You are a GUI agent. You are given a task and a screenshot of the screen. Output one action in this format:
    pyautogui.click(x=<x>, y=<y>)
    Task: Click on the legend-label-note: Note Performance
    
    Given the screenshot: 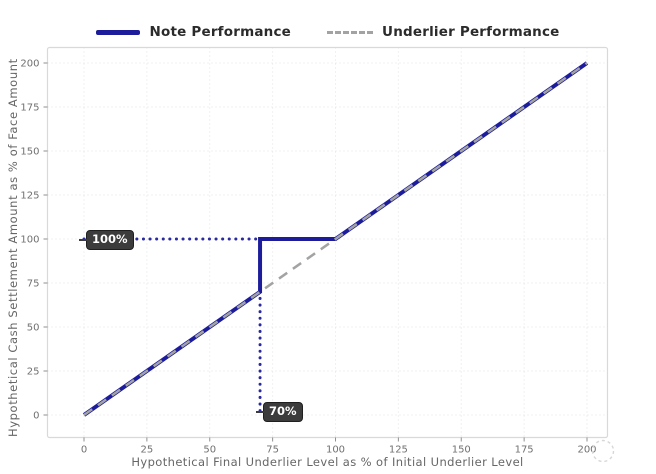 What is the action you would take?
    pyautogui.click(x=220, y=32)
    